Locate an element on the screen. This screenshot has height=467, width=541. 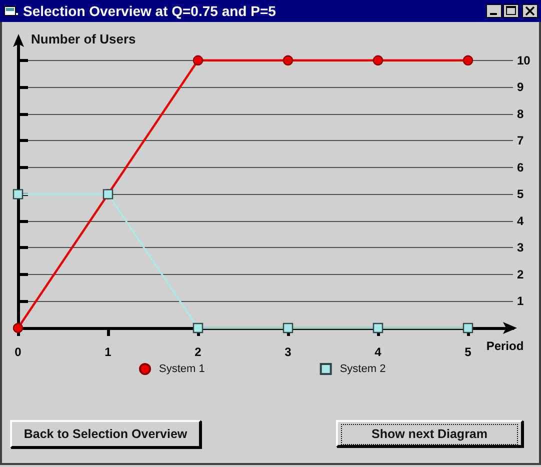
x-tick-label: 1 is located at coordinates (108, 352).